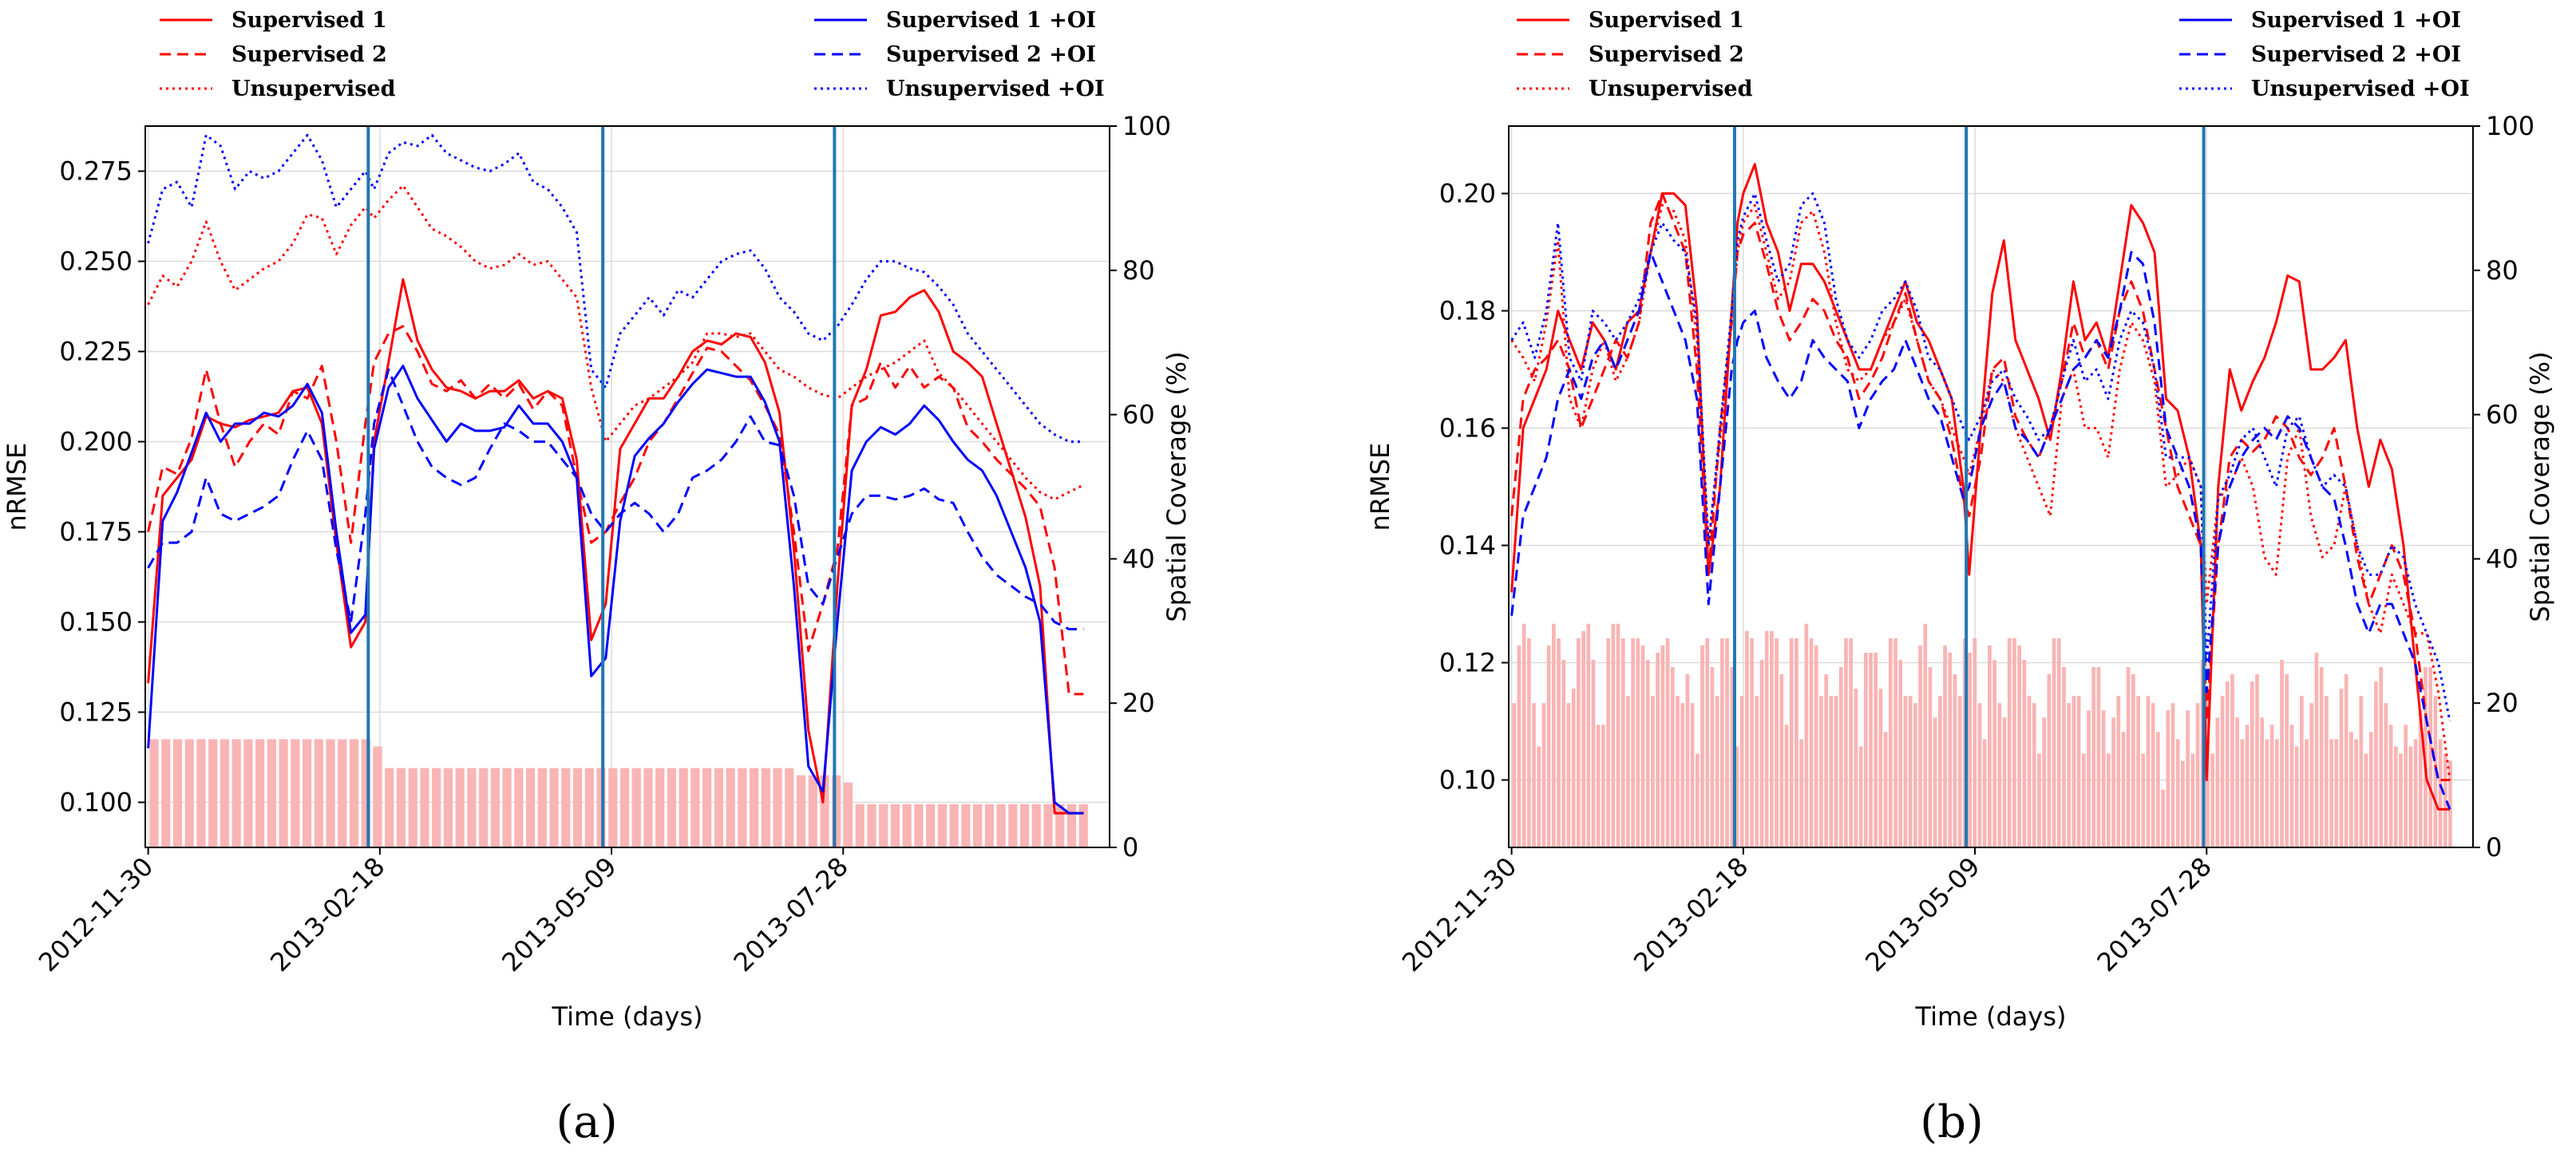 The height and width of the screenshot is (1161, 2576). What do you see at coordinates (1138, 270) in the screenshot?
I see `panel-a-y2tick-label: 80` at bounding box center [1138, 270].